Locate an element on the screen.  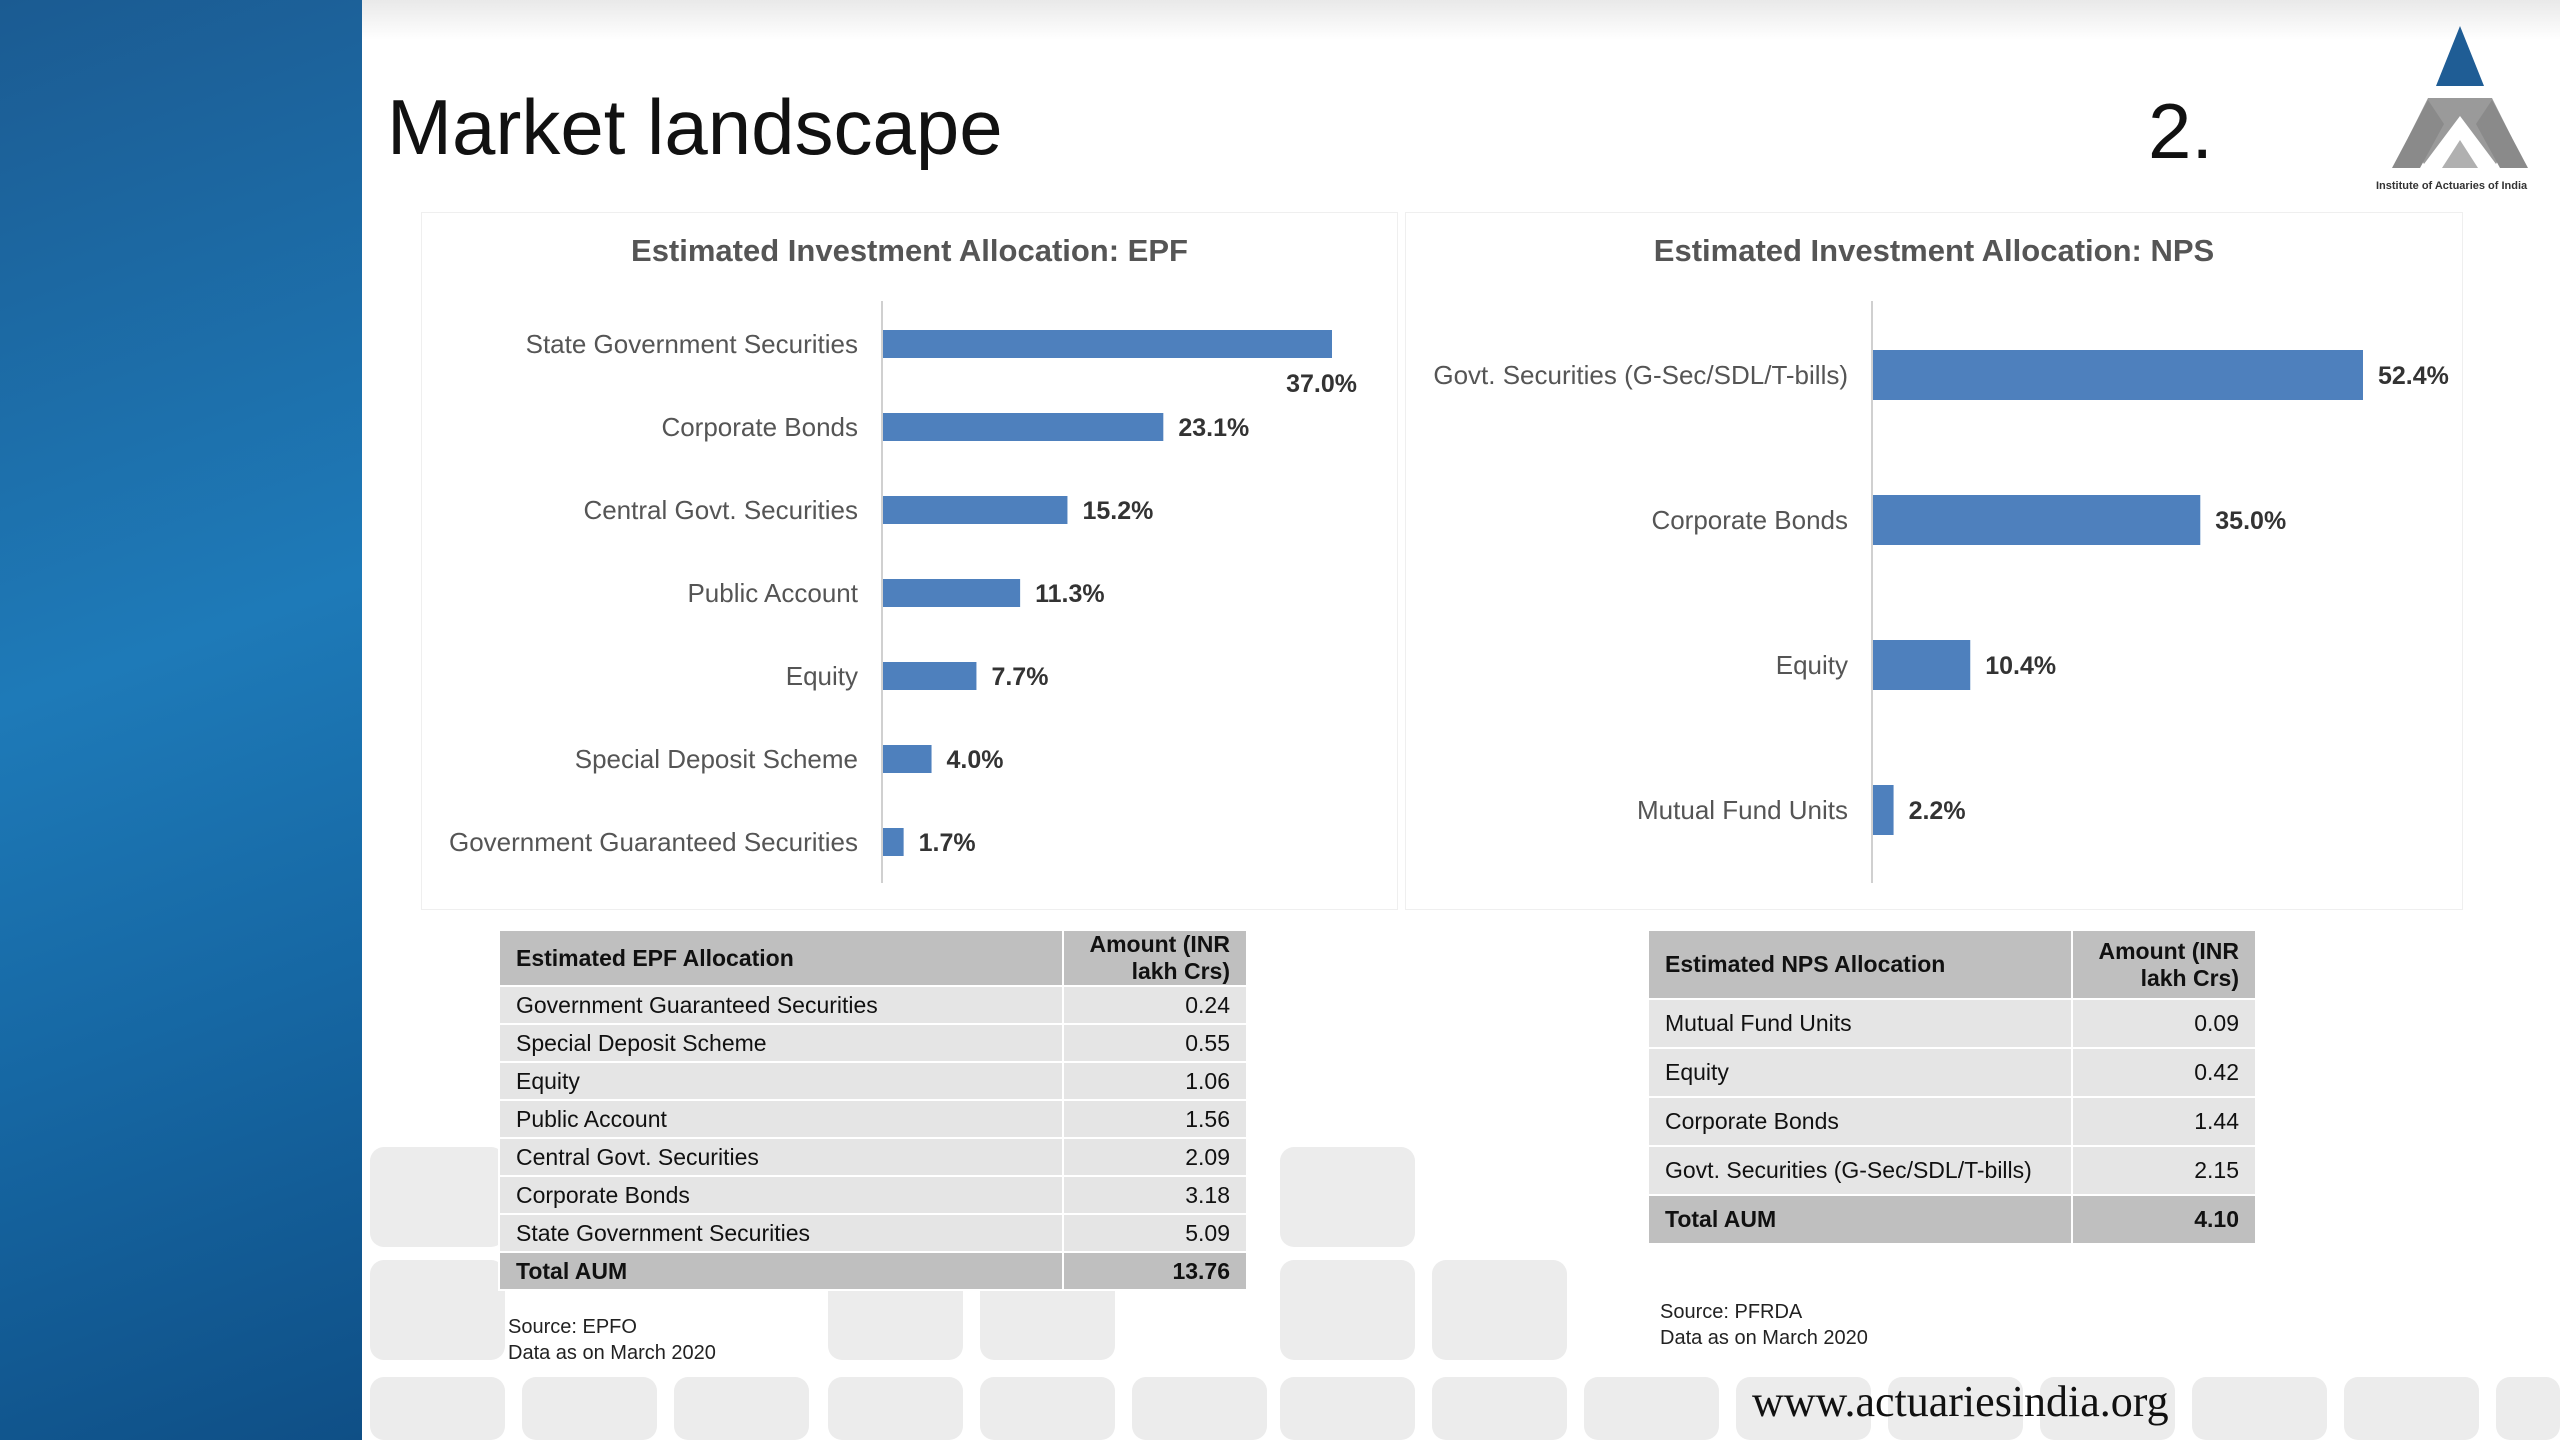
nps-row-name: Govt. Securities (G-Sec/SDL/T-bills) is located at coordinates (1860, 1170).